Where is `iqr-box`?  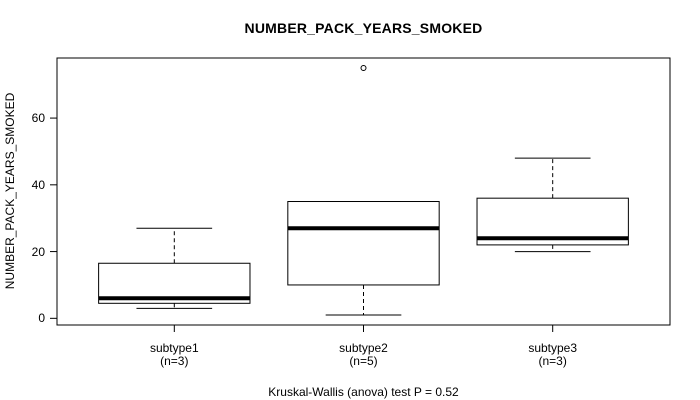
iqr-box is located at coordinates (363, 243).